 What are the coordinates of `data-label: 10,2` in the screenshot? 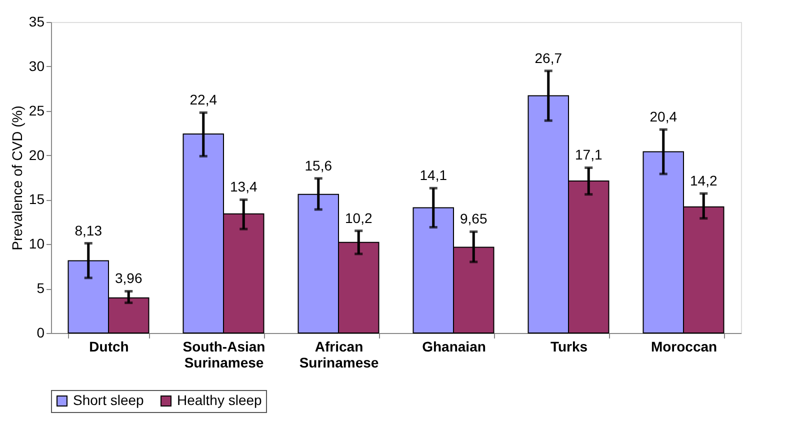 It's located at (358, 218).